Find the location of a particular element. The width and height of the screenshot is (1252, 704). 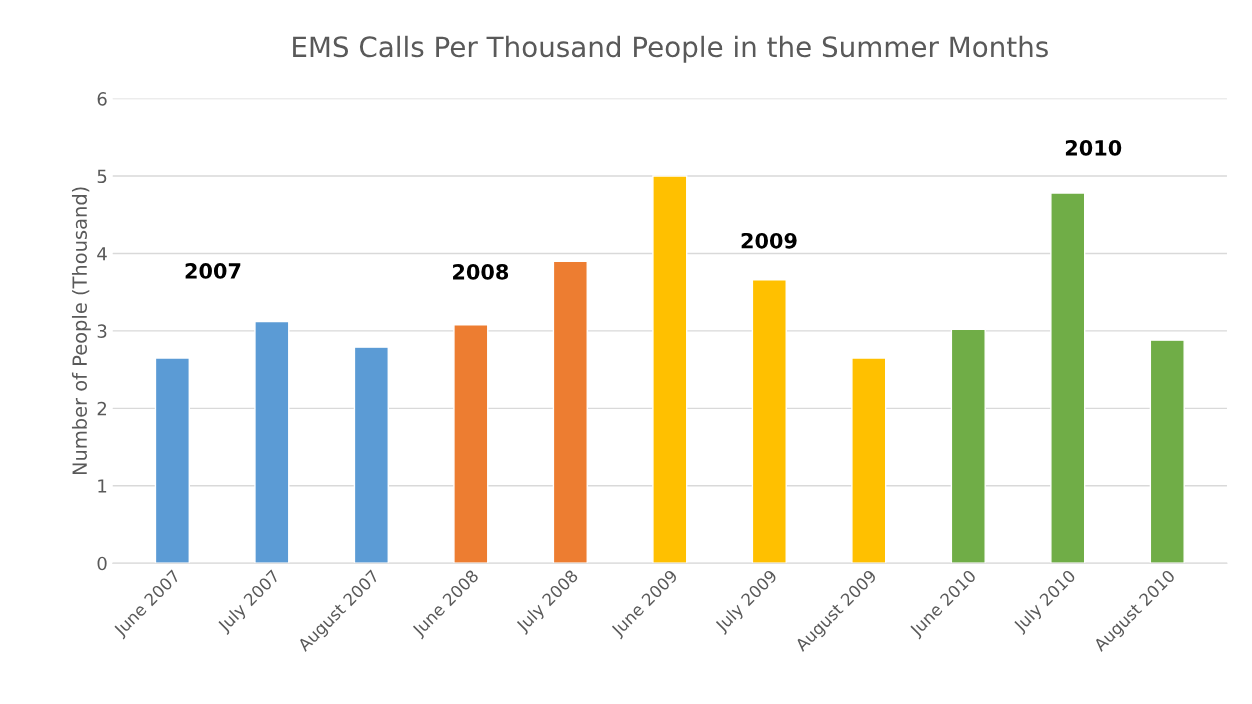

y-tick-label: 5 is located at coordinates (102, 176).